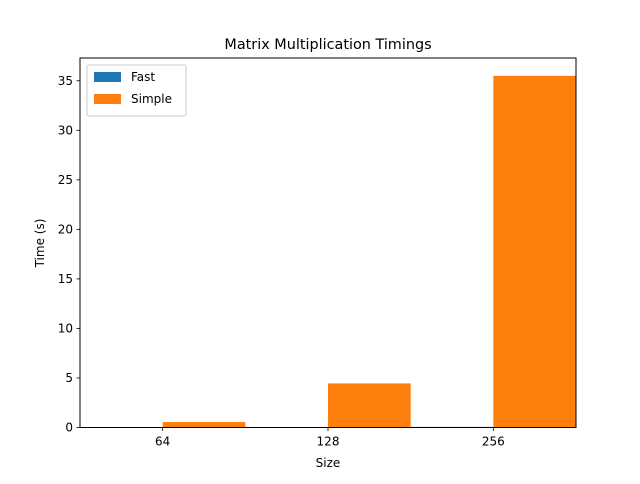 The width and height of the screenshot is (640, 484). I want to click on legend: Fast Simple, so click(136, 90).